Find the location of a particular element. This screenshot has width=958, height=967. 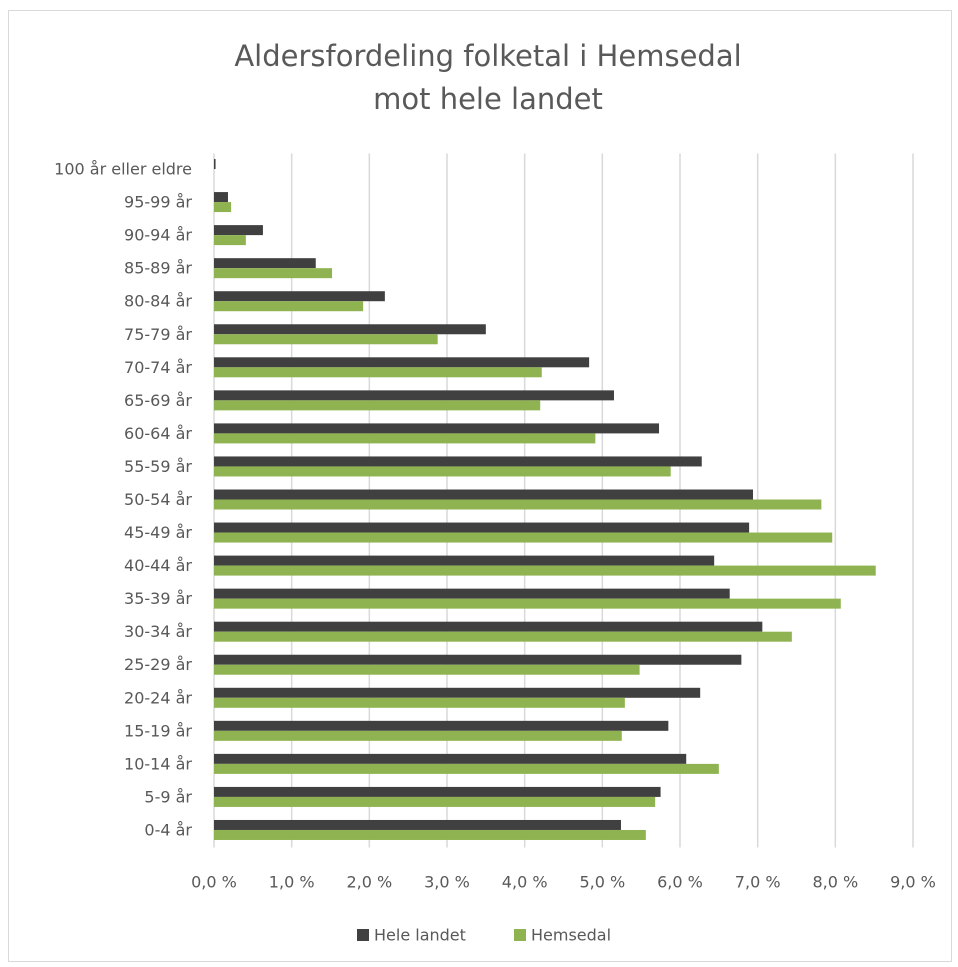

y-tick-label: 5-9 år is located at coordinates (168, 796).